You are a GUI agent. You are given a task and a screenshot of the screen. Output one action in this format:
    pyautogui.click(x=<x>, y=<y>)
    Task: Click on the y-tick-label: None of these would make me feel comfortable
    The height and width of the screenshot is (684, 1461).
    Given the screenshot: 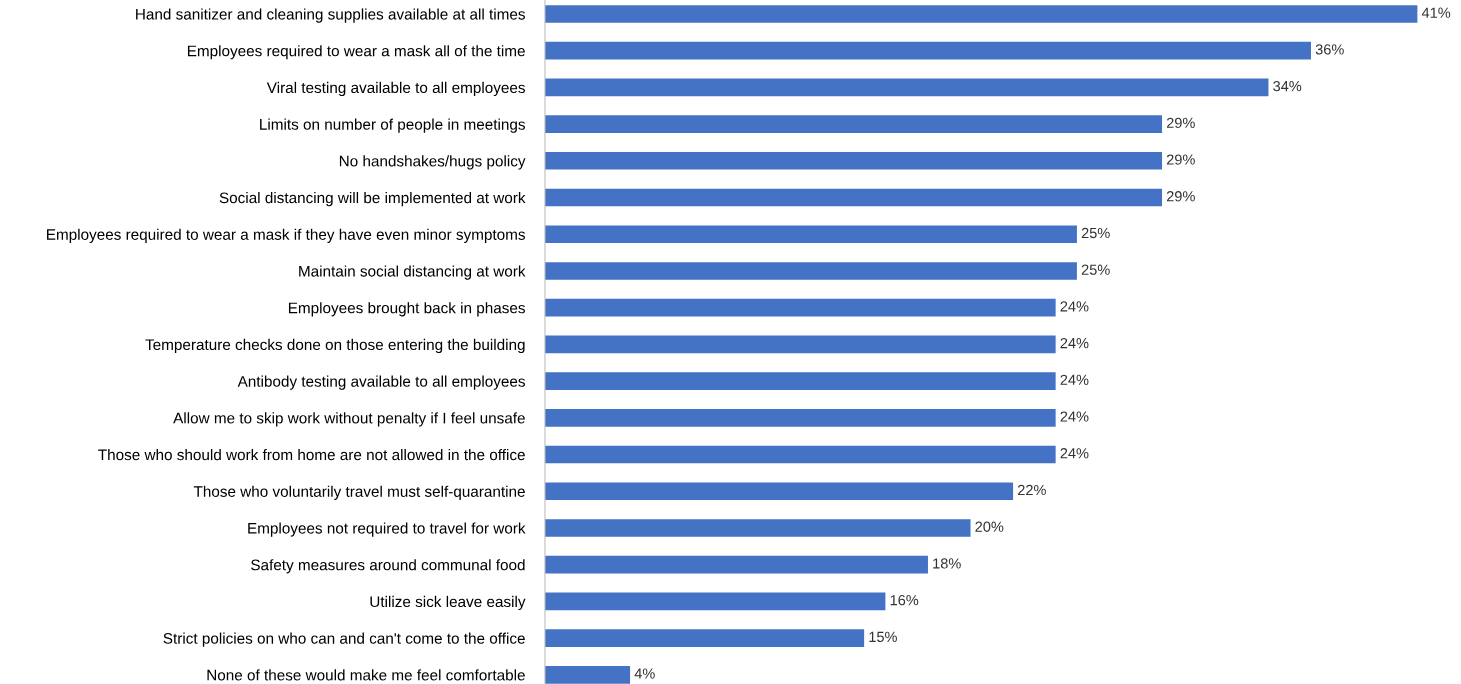 What is the action you would take?
    pyautogui.click(x=366, y=675)
    